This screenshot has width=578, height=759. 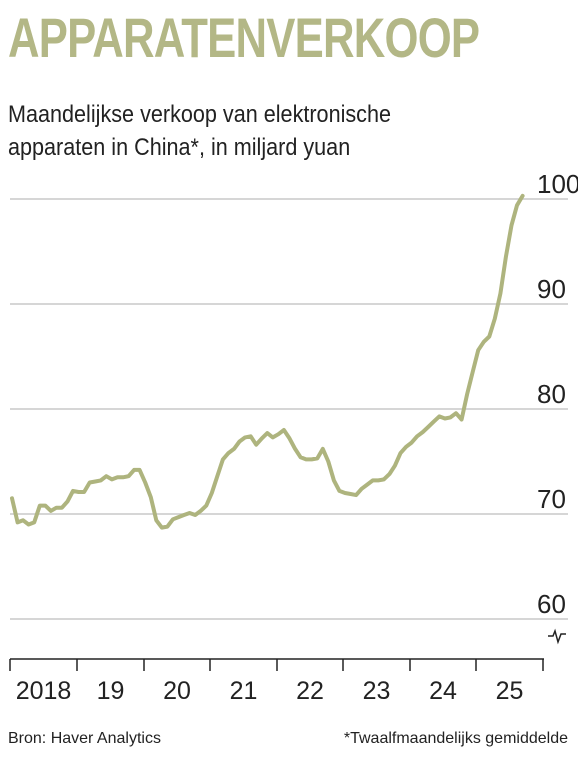 I want to click on y-tick-label-60: 60, so click(x=551, y=604).